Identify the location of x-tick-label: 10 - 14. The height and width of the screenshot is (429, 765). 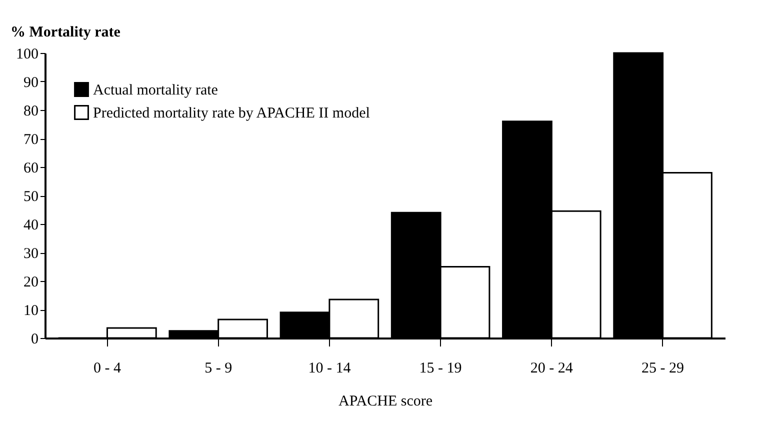
(330, 368).